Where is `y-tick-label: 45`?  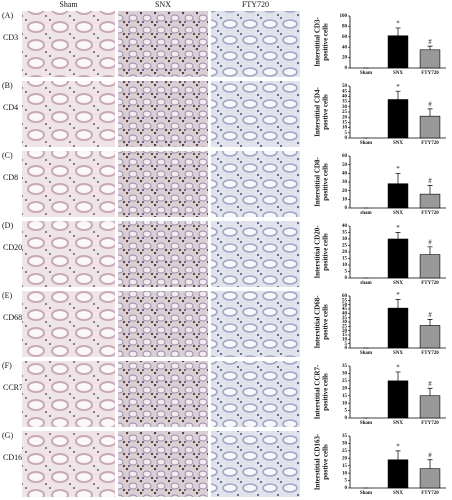 y-tick-label: 45 is located at coordinates (345, 91).